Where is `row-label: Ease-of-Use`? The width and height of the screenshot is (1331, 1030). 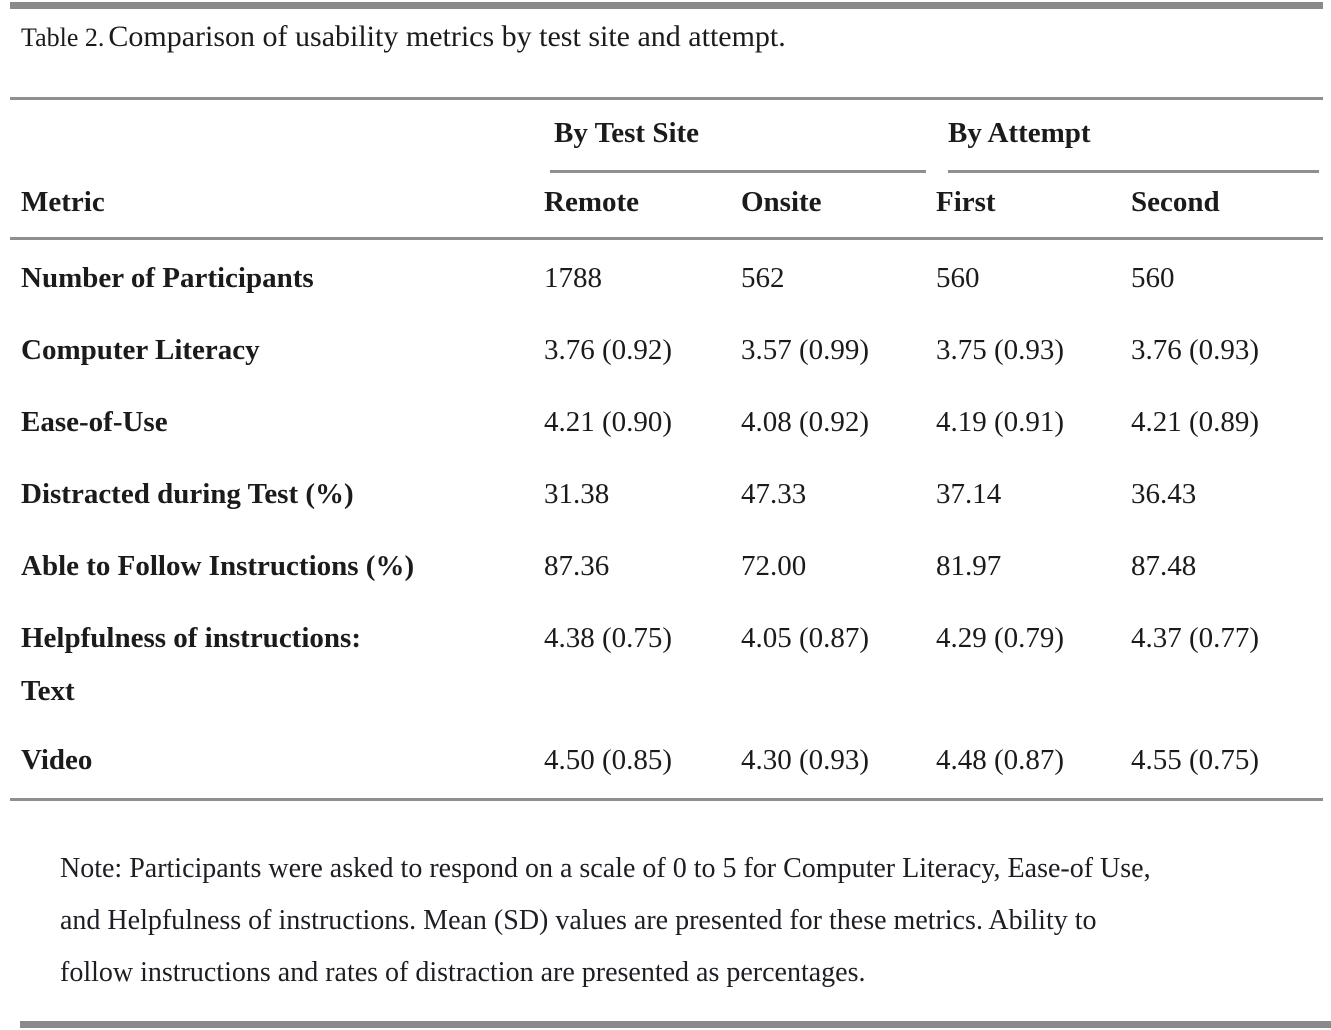 row-label: Ease-of-Use is located at coordinates (94, 422).